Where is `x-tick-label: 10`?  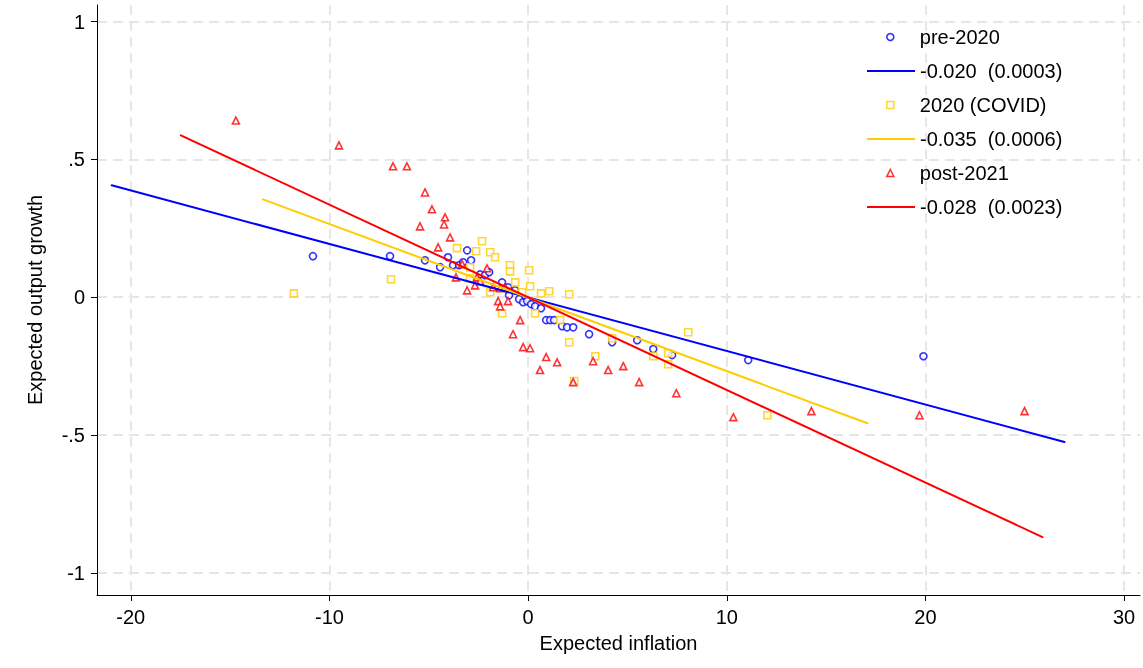 x-tick-label: 10 is located at coordinates (726, 617).